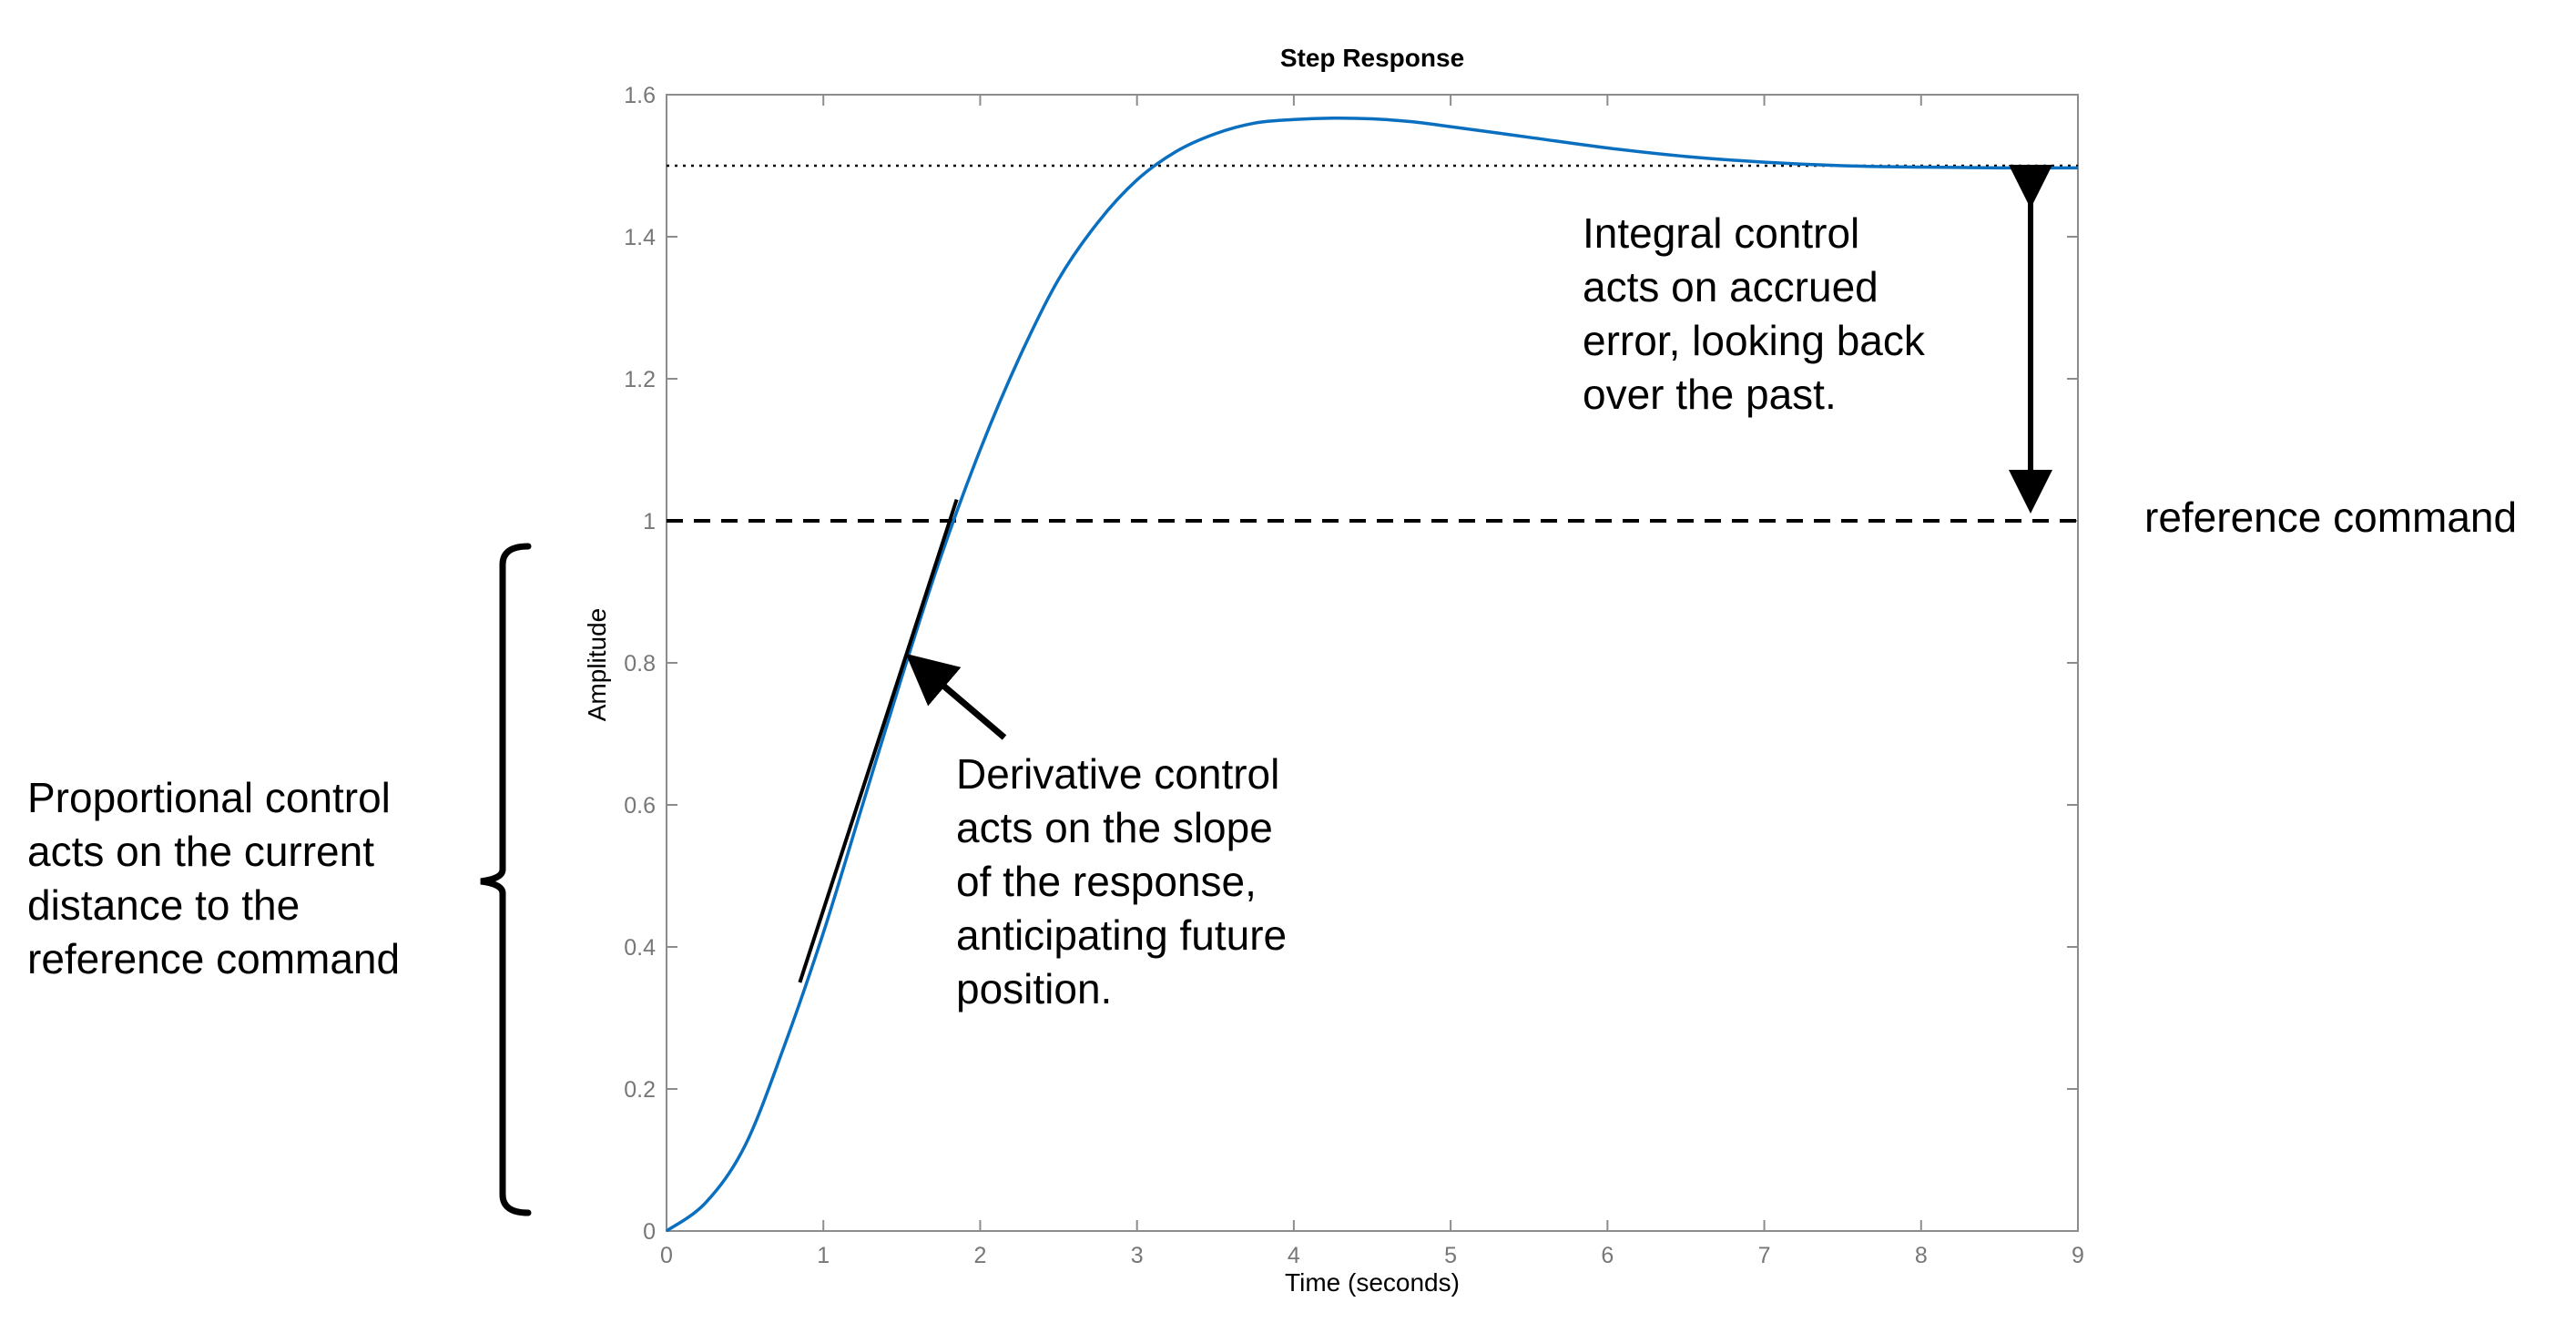 Image resolution: width=2576 pixels, height=1343 pixels. What do you see at coordinates (640, 664) in the screenshot?
I see `y-tick-label: 0.8` at bounding box center [640, 664].